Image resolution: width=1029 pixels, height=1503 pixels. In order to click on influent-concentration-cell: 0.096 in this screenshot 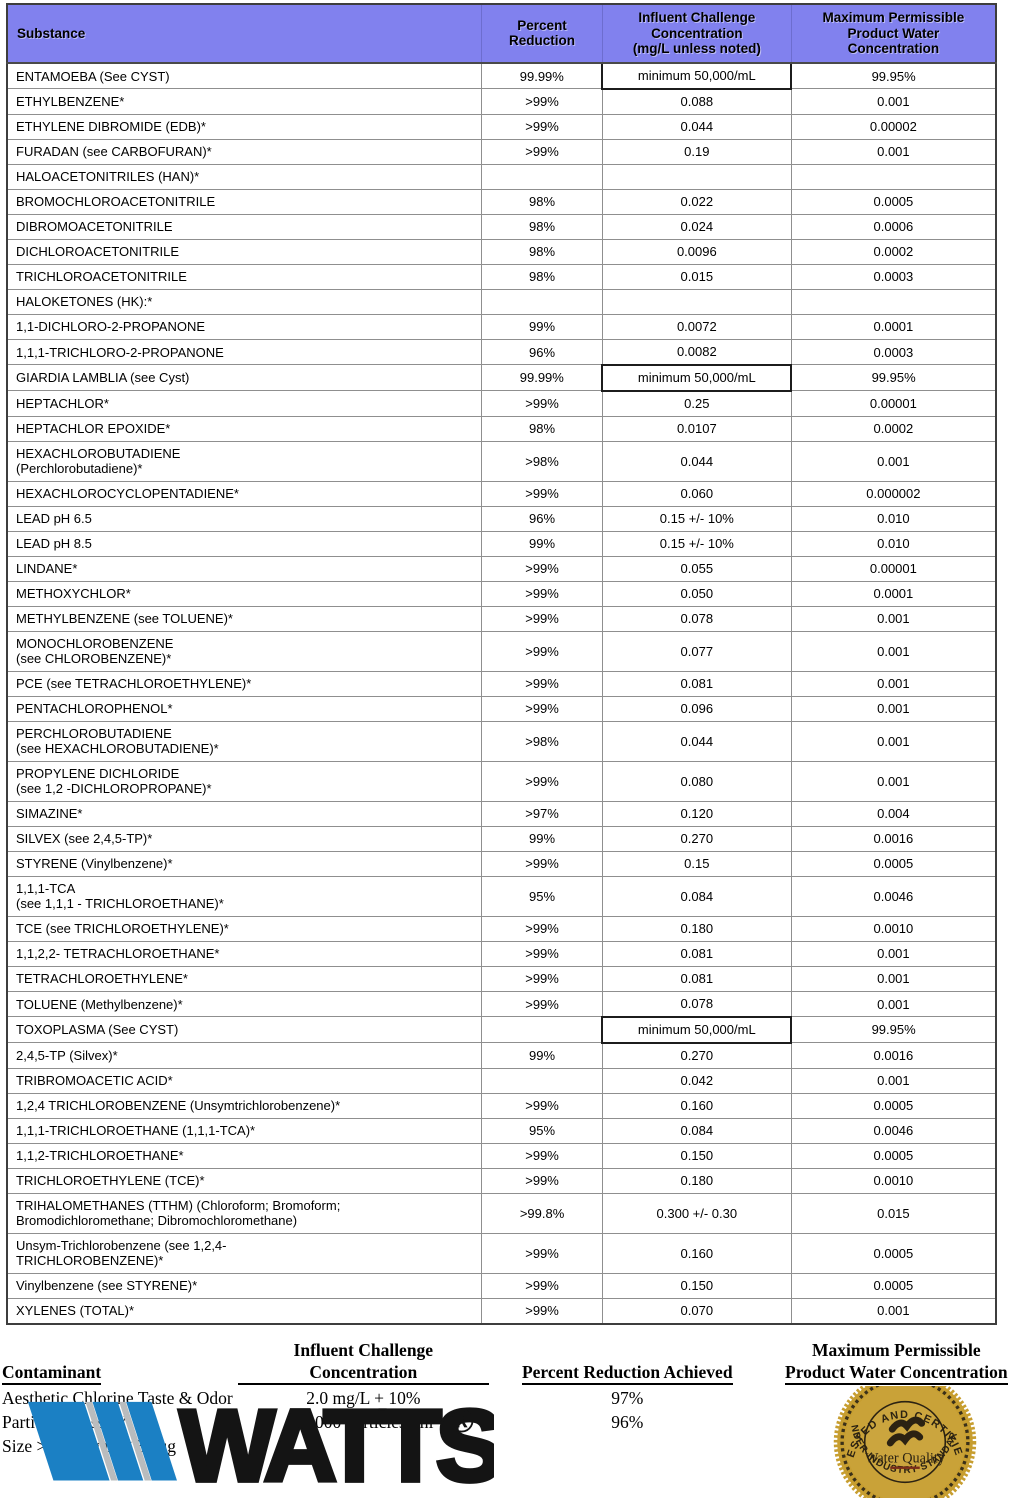, I will do `click(696, 708)`.